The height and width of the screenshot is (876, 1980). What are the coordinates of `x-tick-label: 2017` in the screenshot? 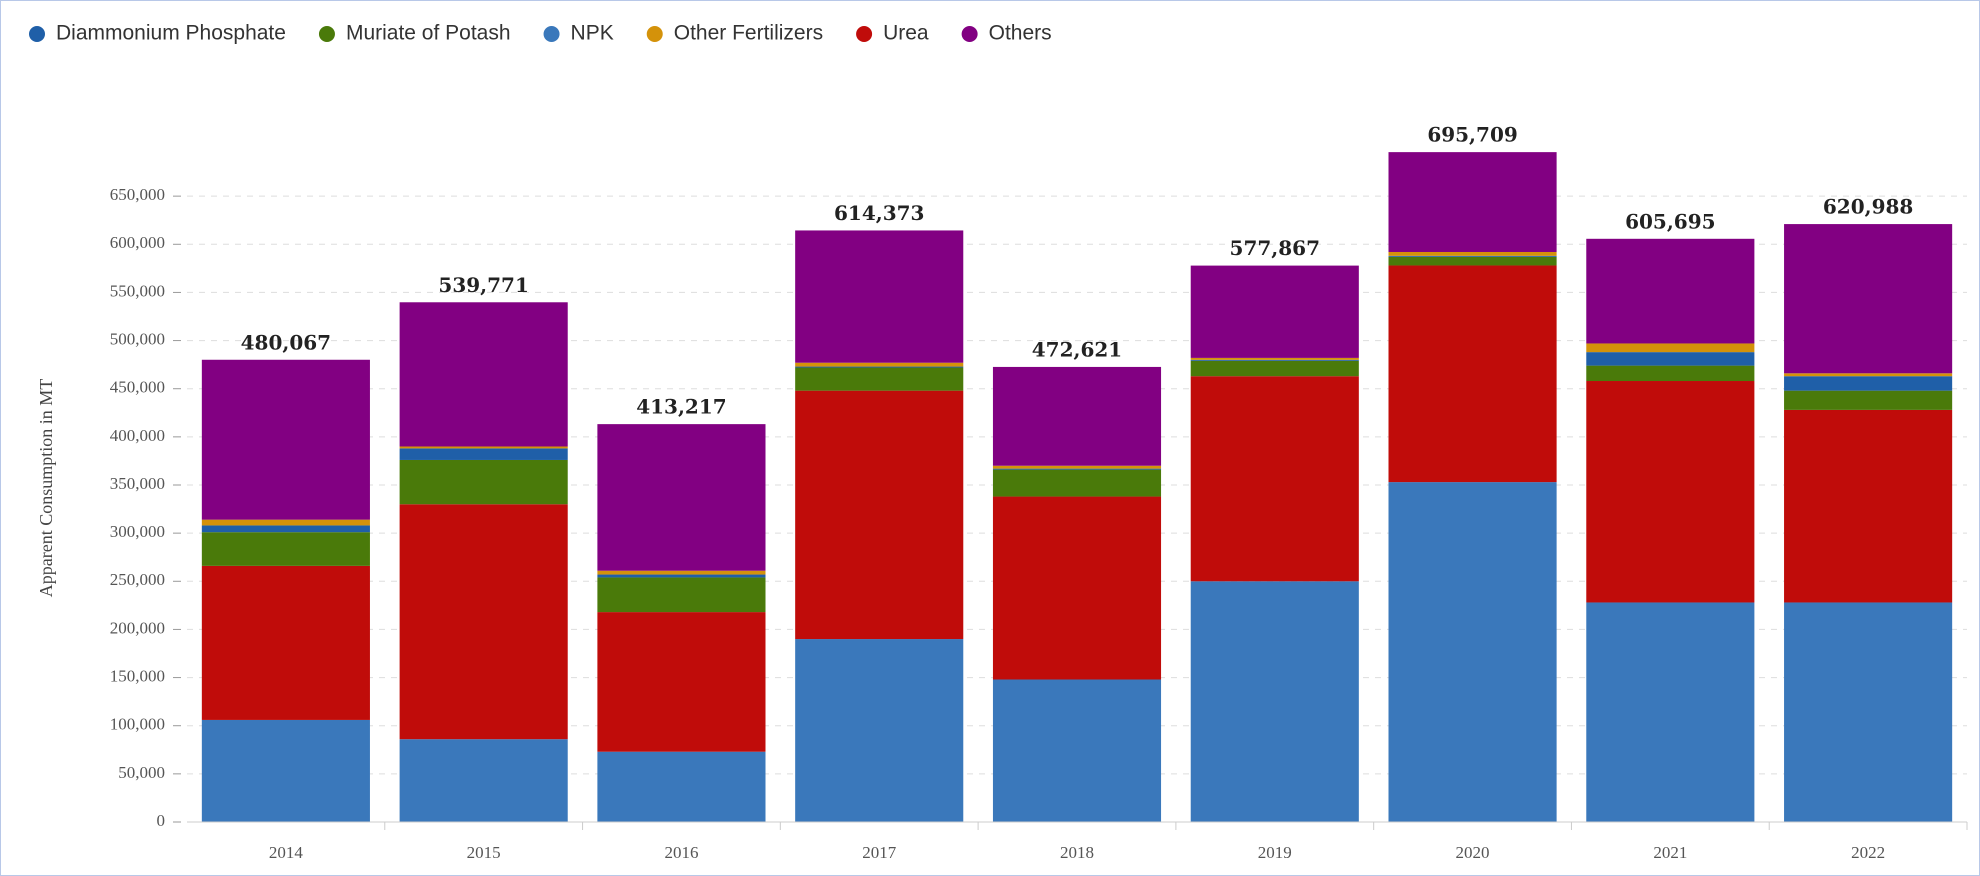 It's located at (879, 852).